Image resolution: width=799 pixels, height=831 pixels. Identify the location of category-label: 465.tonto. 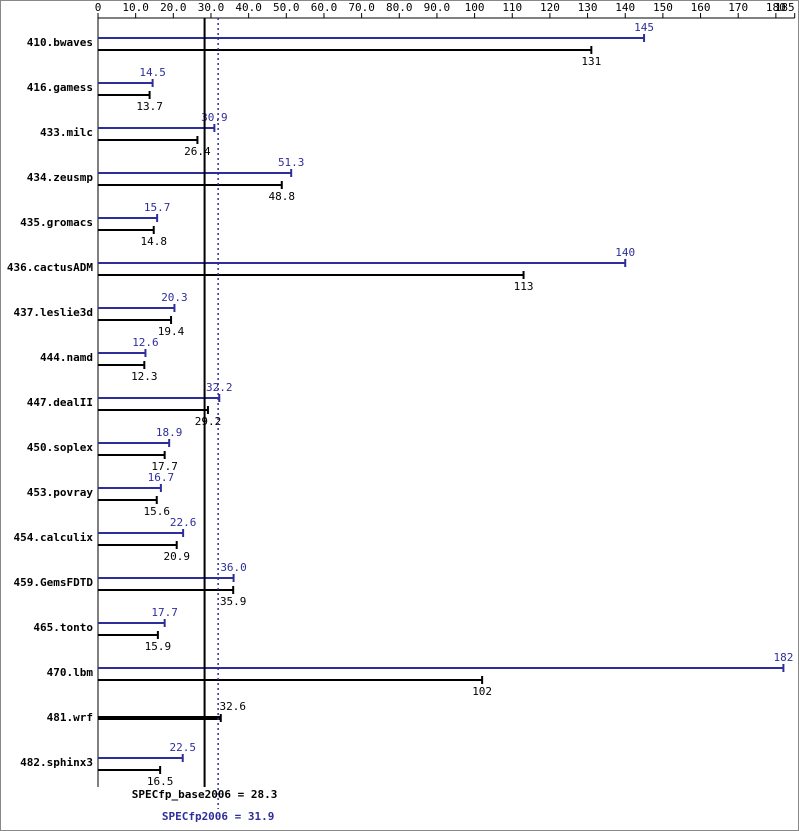
(63, 627).